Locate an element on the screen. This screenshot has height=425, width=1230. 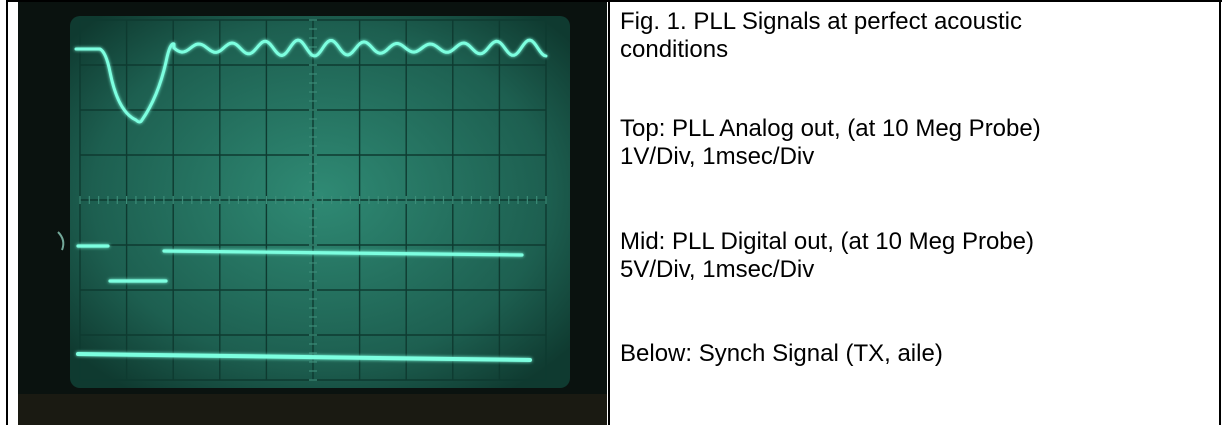
table-left-border is located at coordinates (7, 212).